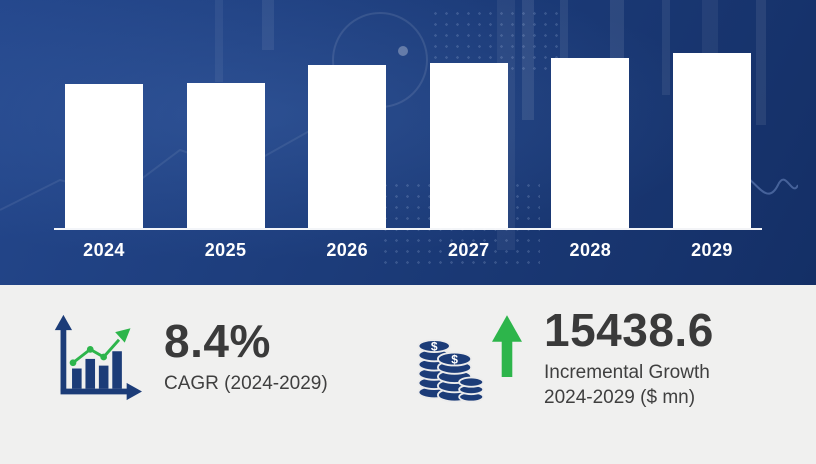 The width and height of the screenshot is (816, 464). What do you see at coordinates (468, 145) in the screenshot?
I see `bar-2027` at bounding box center [468, 145].